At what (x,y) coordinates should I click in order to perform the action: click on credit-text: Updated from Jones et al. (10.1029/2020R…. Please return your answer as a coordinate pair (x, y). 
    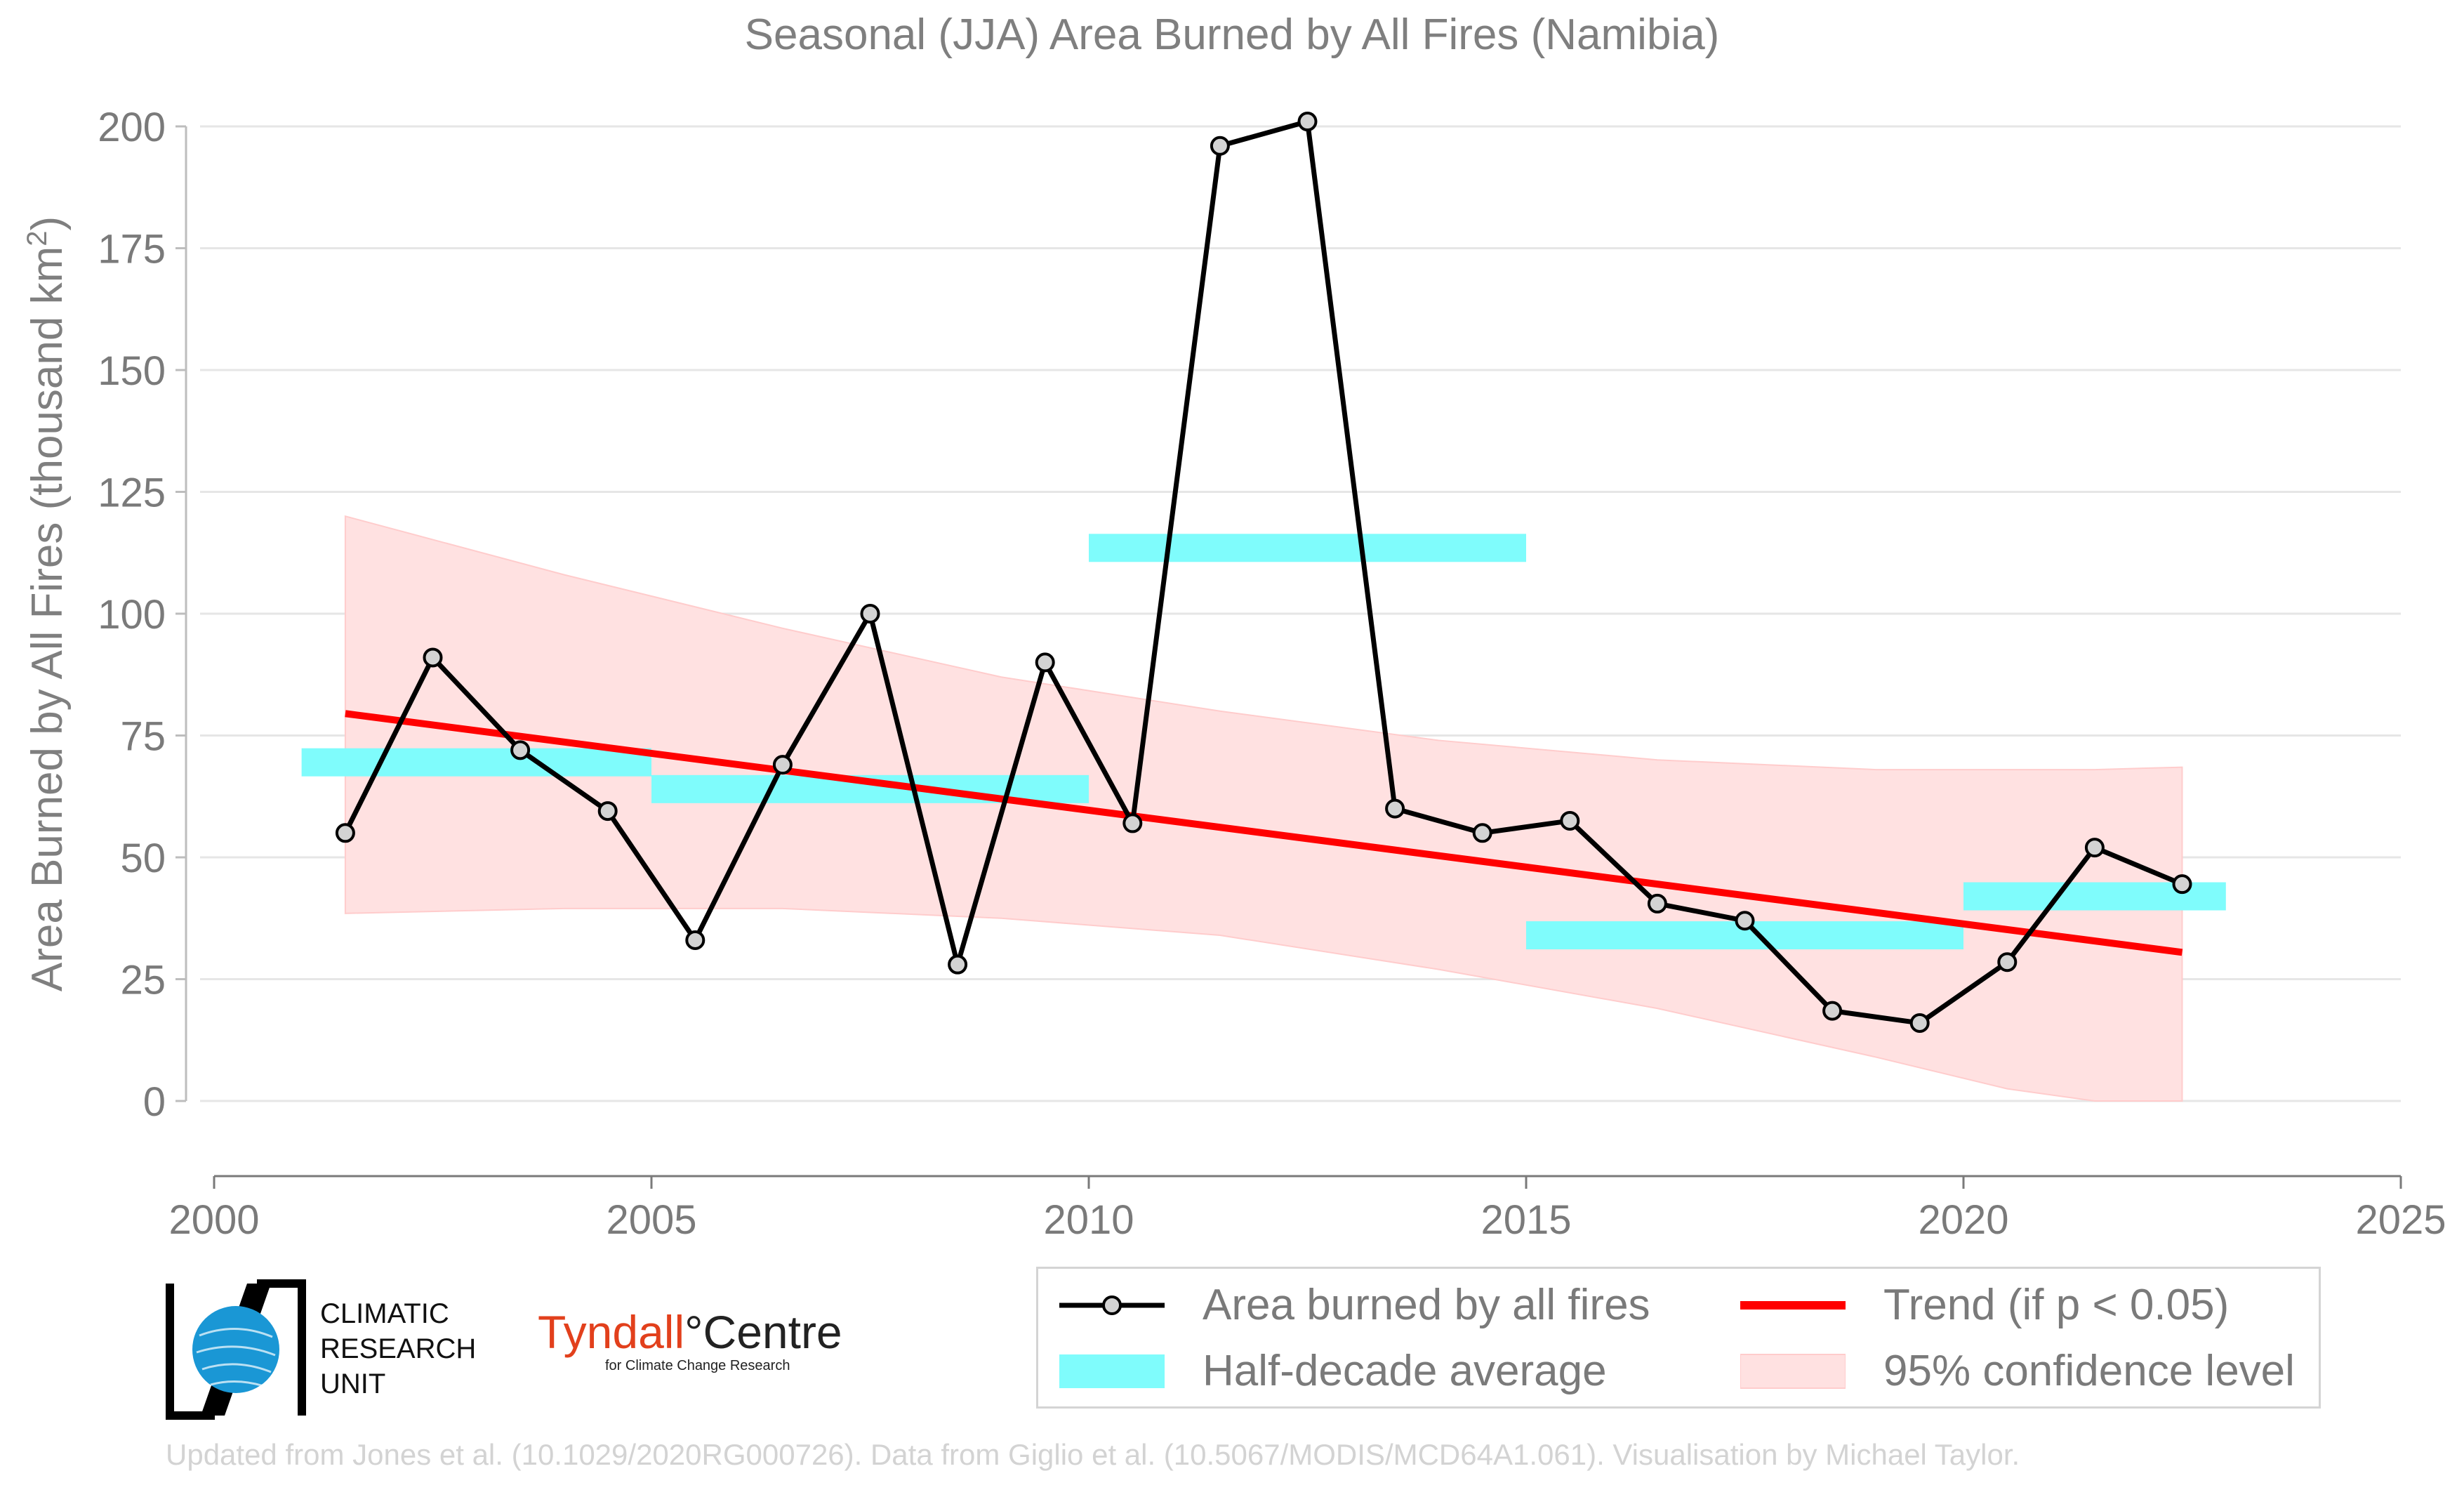
    Looking at the image, I should click on (1093, 1454).